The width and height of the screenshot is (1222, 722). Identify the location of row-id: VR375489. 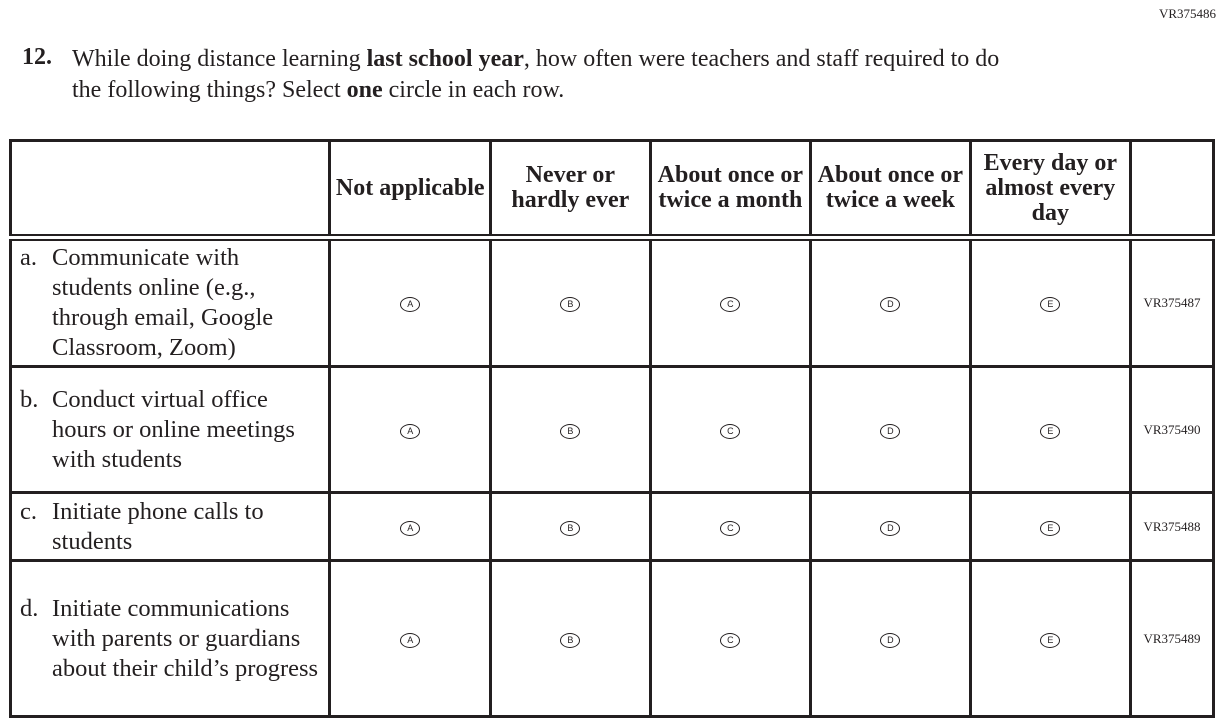
(1172, 638).